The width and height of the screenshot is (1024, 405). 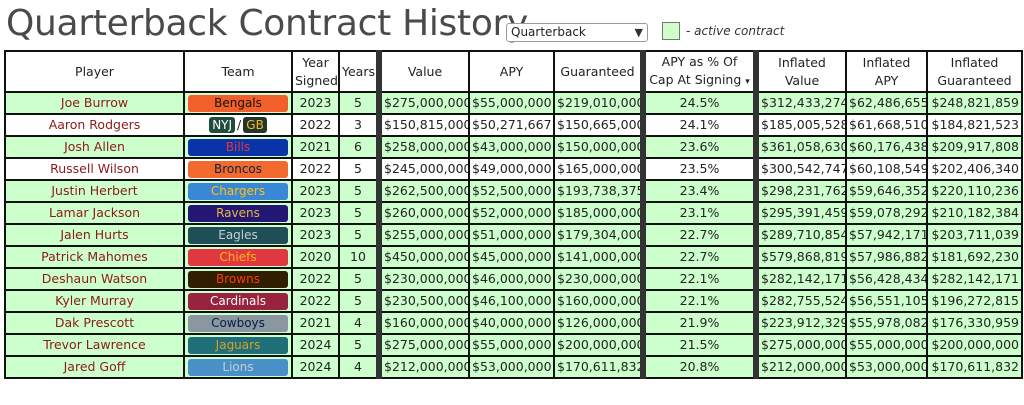 What do you see at coordinates (94, 169) in the screenshot?
I see `player-link: Russell Wilson` at bounding box center [94, 169].